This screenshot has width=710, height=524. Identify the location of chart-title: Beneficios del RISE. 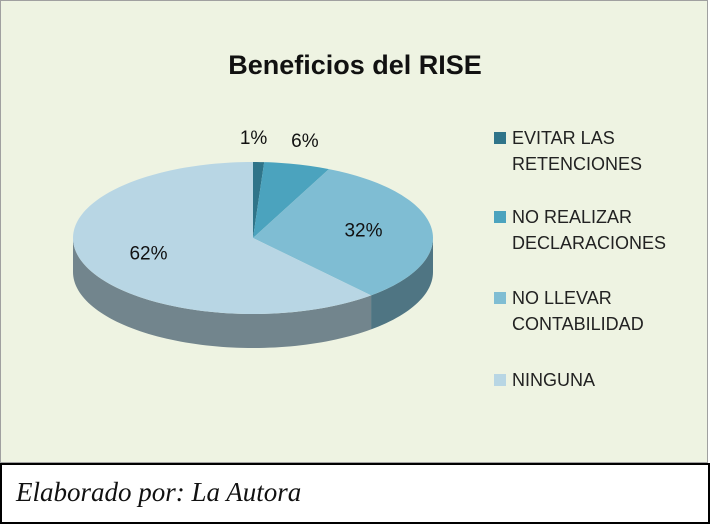
(355, 65).